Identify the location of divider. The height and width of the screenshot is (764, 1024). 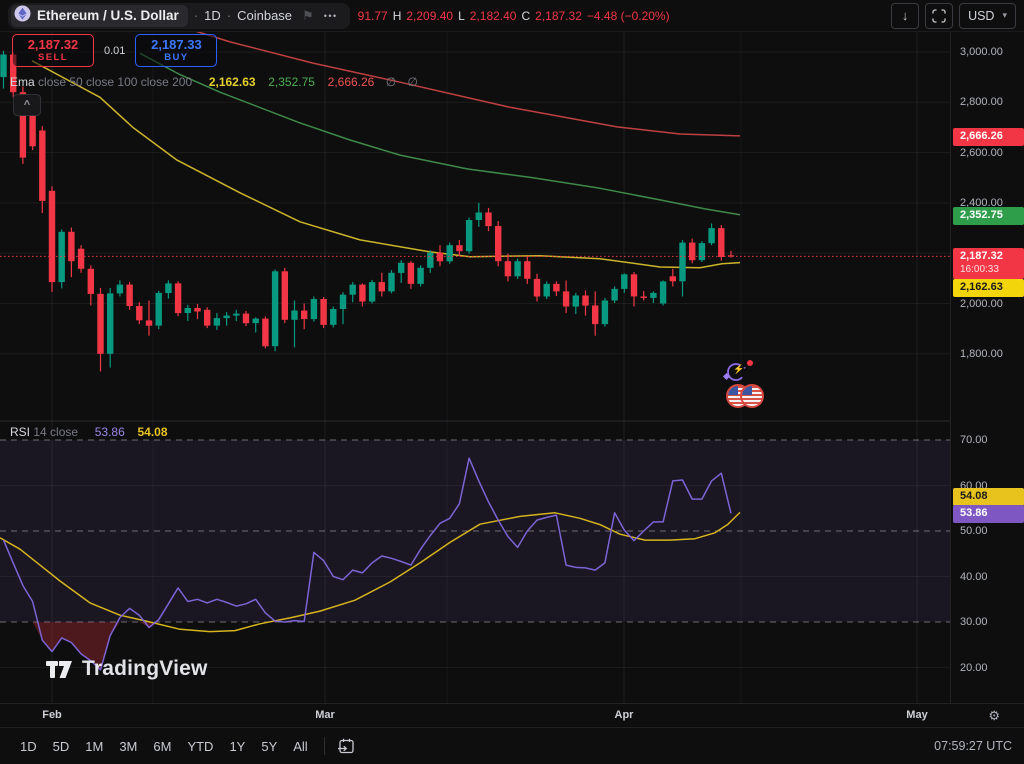
(324, 746).